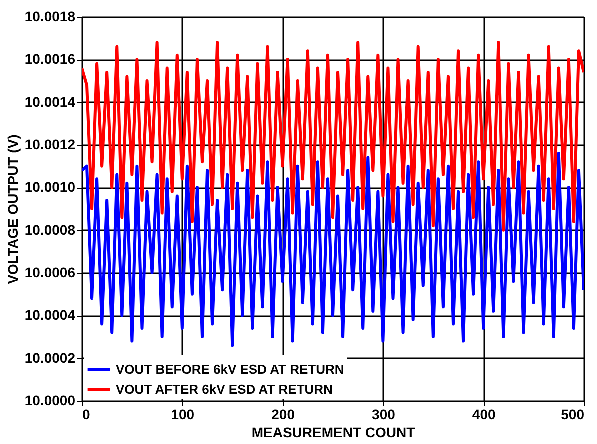 Image resolution: width=597 pixels, height=444 pixels. What do you see at coordinates (50, 230) in the screenshot?
I see `y-tick-label: 10.0008` at bounding box center [50, 230].